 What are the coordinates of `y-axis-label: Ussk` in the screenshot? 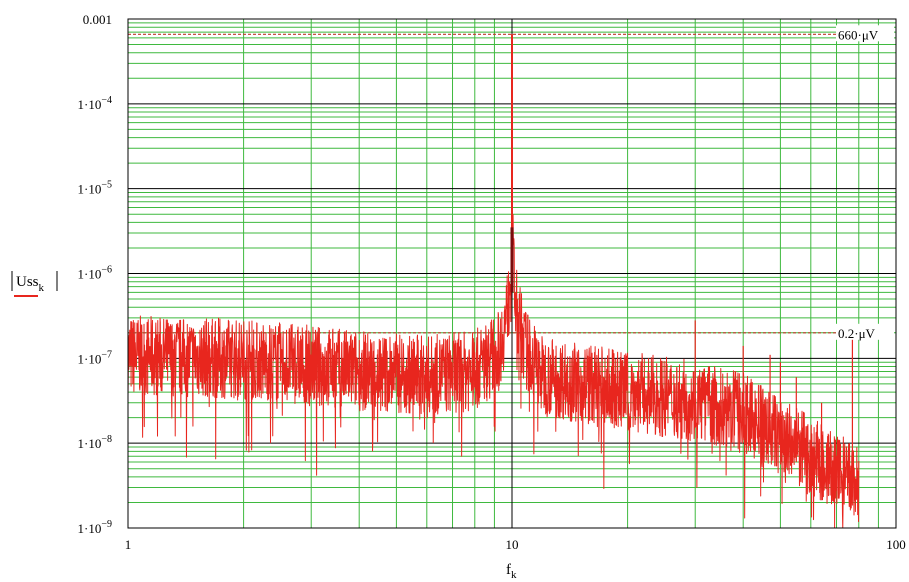 It's located at (34, 284).